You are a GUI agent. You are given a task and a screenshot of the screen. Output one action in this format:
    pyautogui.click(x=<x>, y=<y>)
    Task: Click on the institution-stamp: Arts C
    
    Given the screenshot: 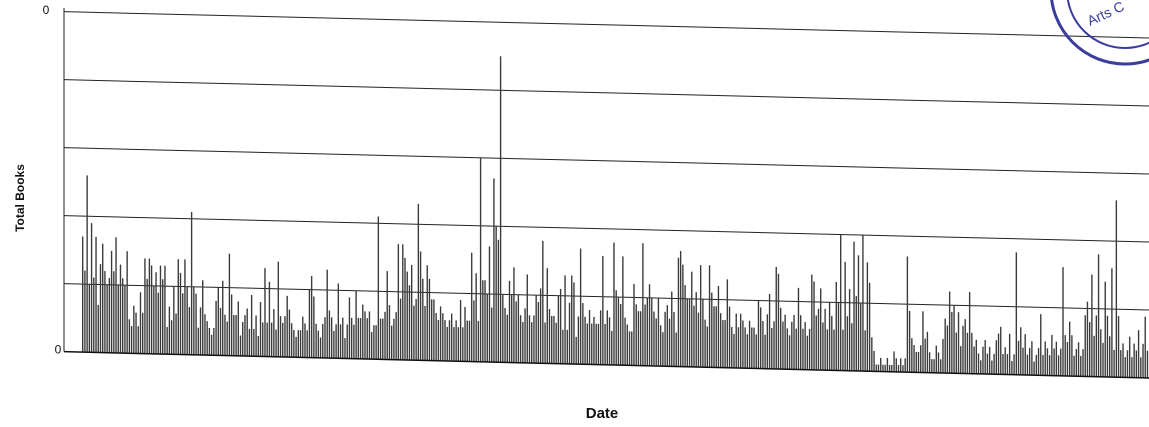 What is the action you would take?
    pyautogui.click(x=1099, y=33)
    